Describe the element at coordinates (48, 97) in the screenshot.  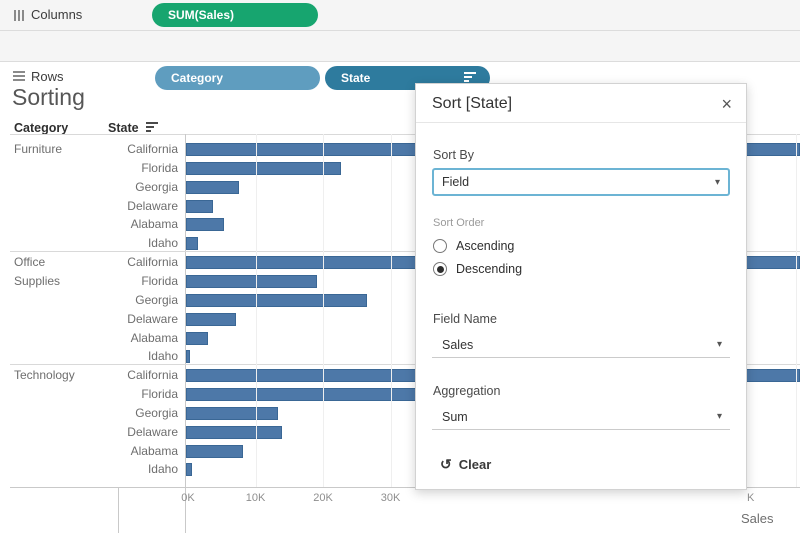
I see `sheet-title: Sorting` at that location.